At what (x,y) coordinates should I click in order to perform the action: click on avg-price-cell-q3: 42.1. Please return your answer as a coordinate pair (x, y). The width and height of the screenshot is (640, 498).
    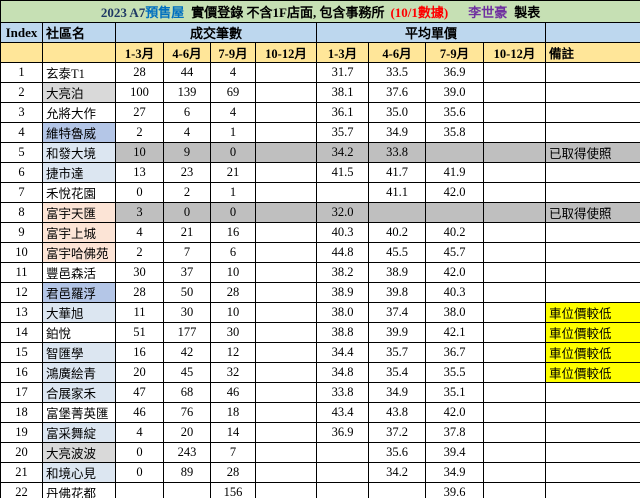
    Looking at the image, I should click on (454, 332).